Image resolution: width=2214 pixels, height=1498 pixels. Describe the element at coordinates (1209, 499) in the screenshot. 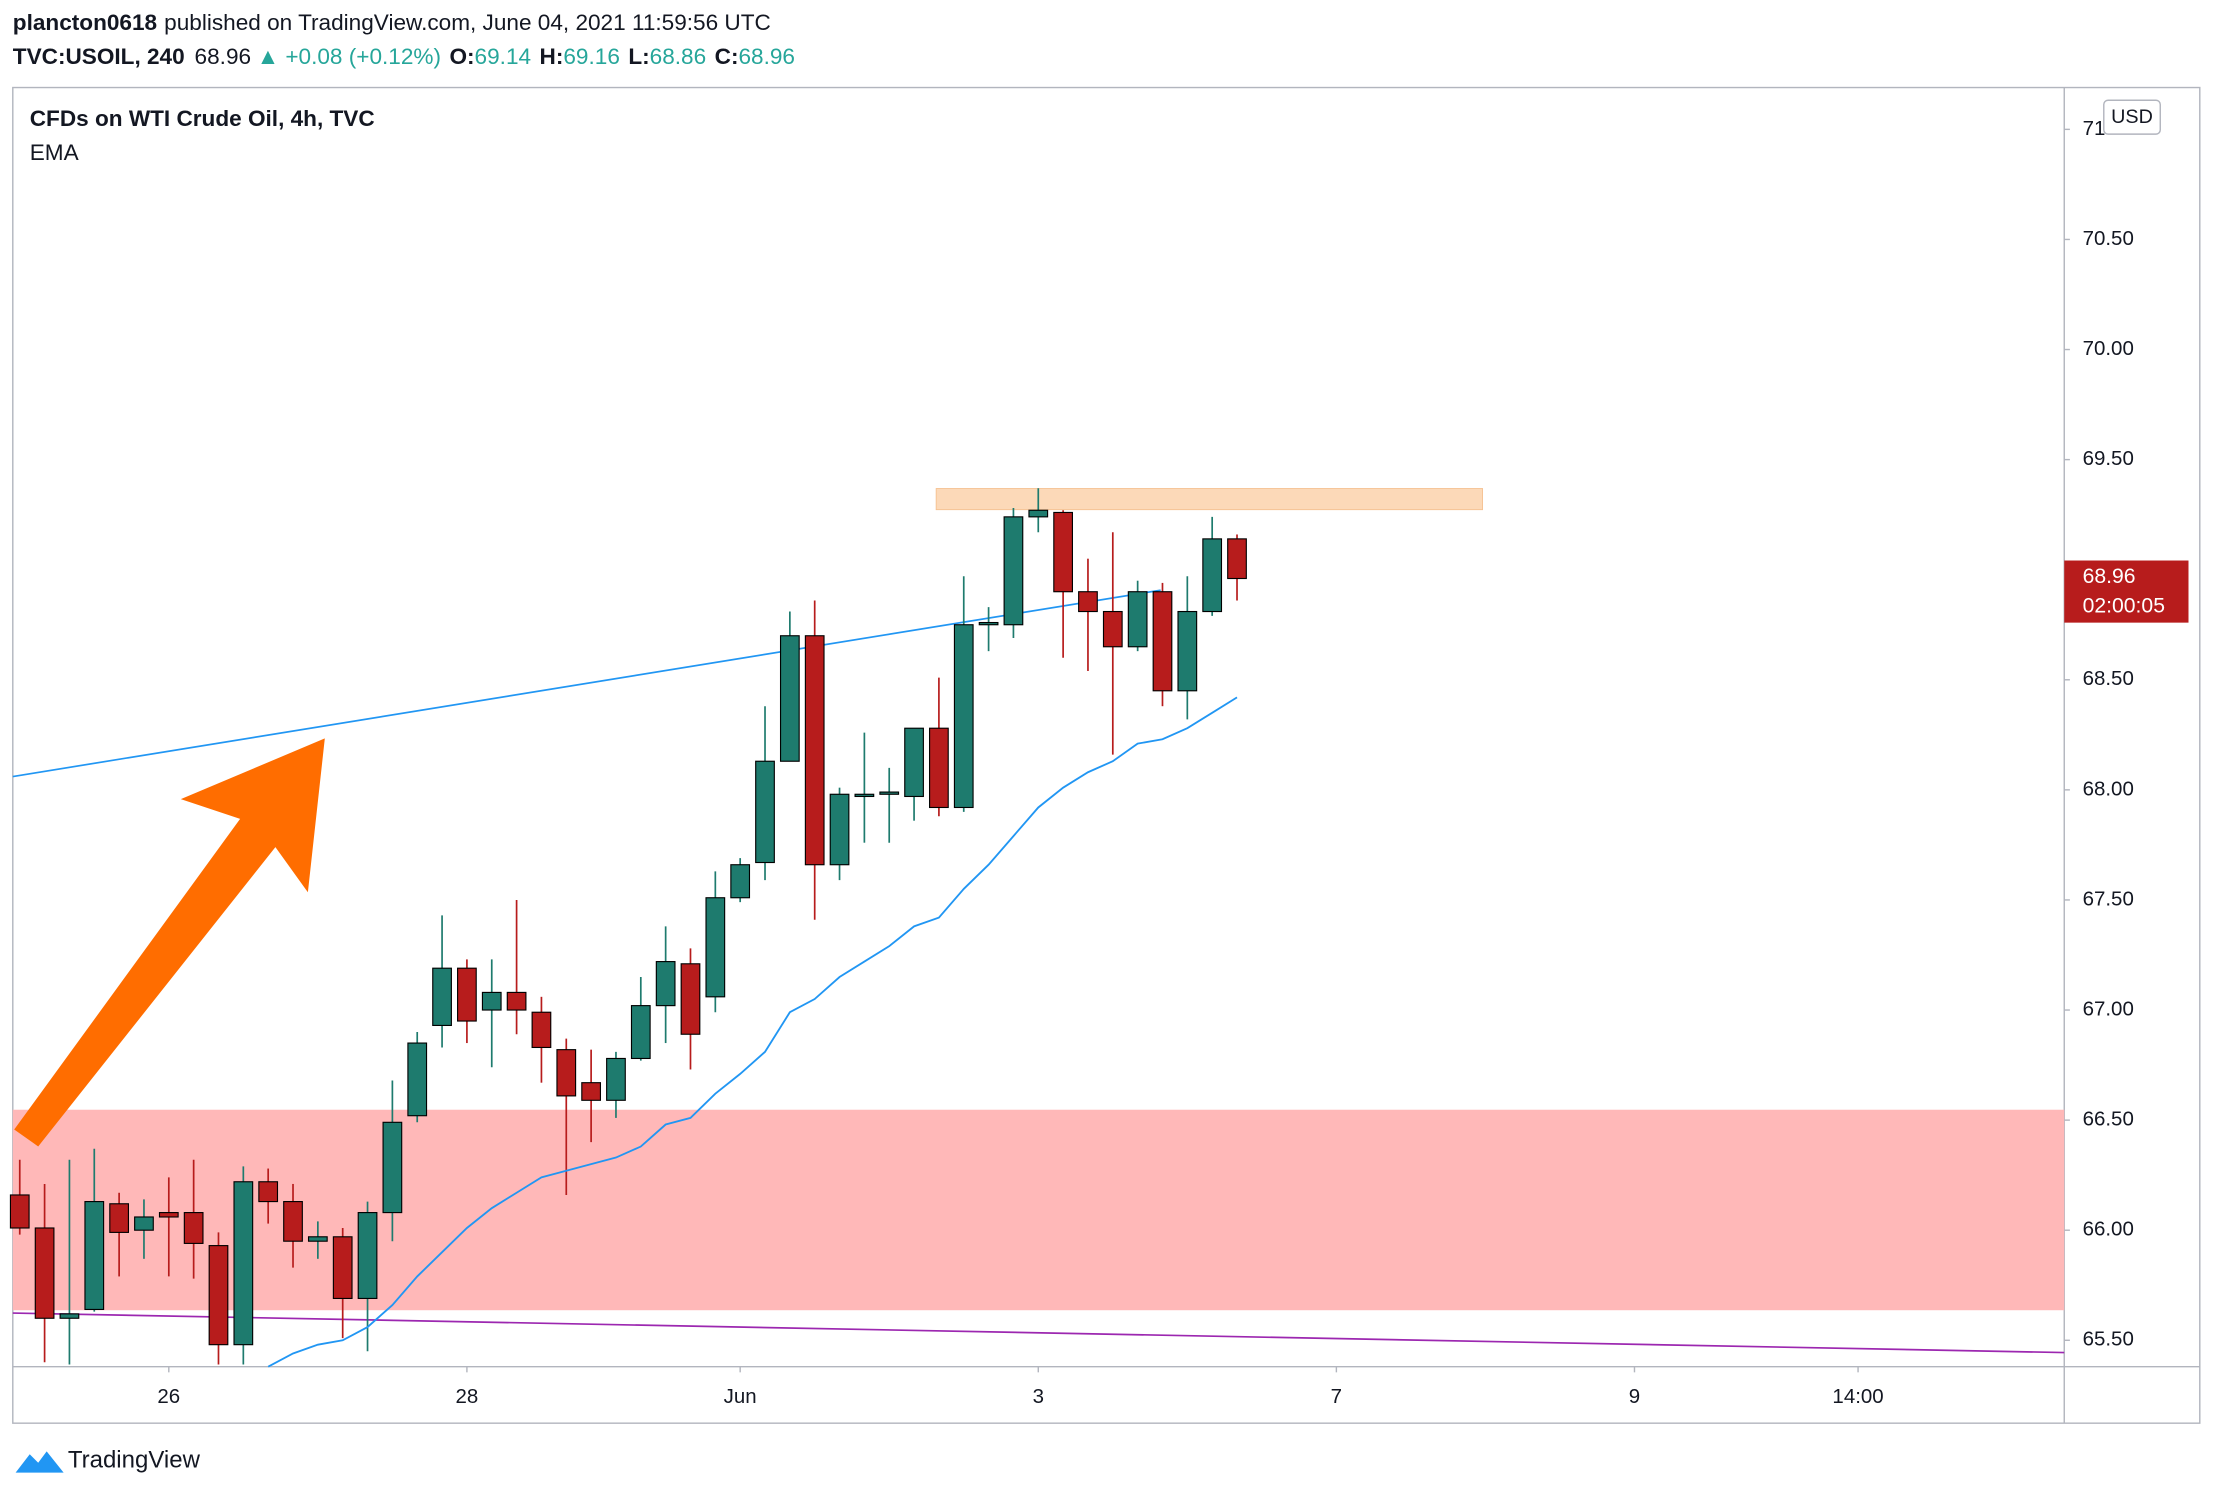

I see `resistance-zone` at that location.